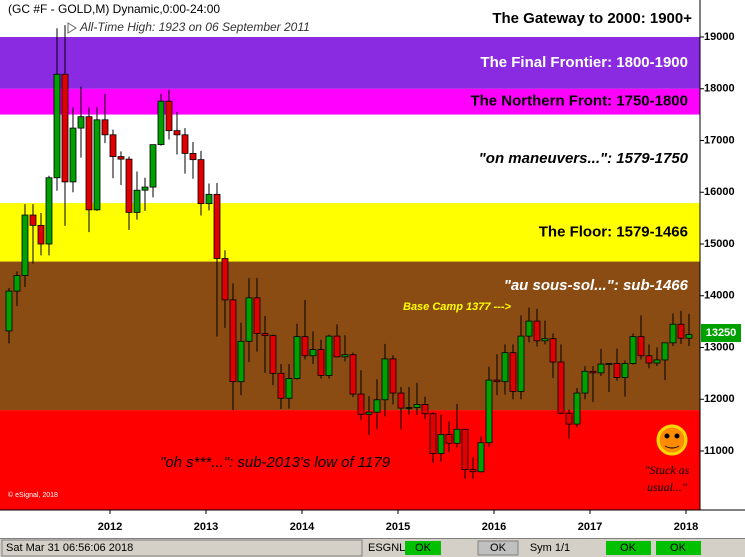 This screenshot has width=745, height=557. I want to click on mascot-icon, so click(672, 440).